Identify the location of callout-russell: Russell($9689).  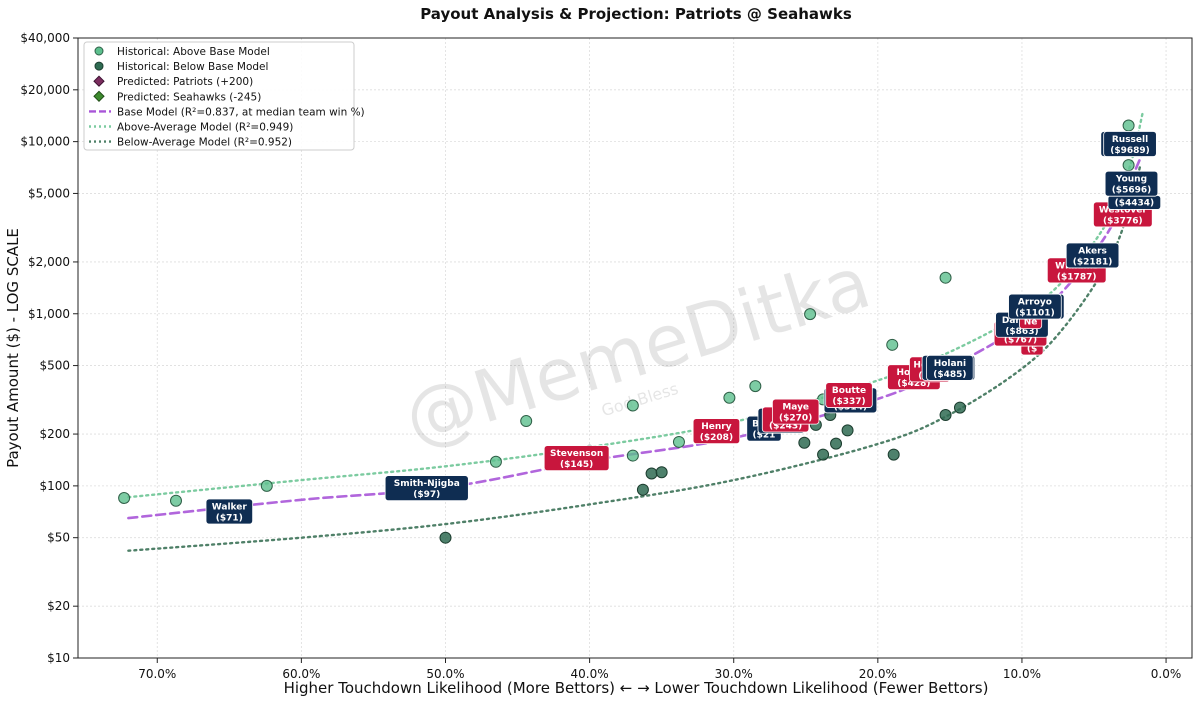
(1130, 144).